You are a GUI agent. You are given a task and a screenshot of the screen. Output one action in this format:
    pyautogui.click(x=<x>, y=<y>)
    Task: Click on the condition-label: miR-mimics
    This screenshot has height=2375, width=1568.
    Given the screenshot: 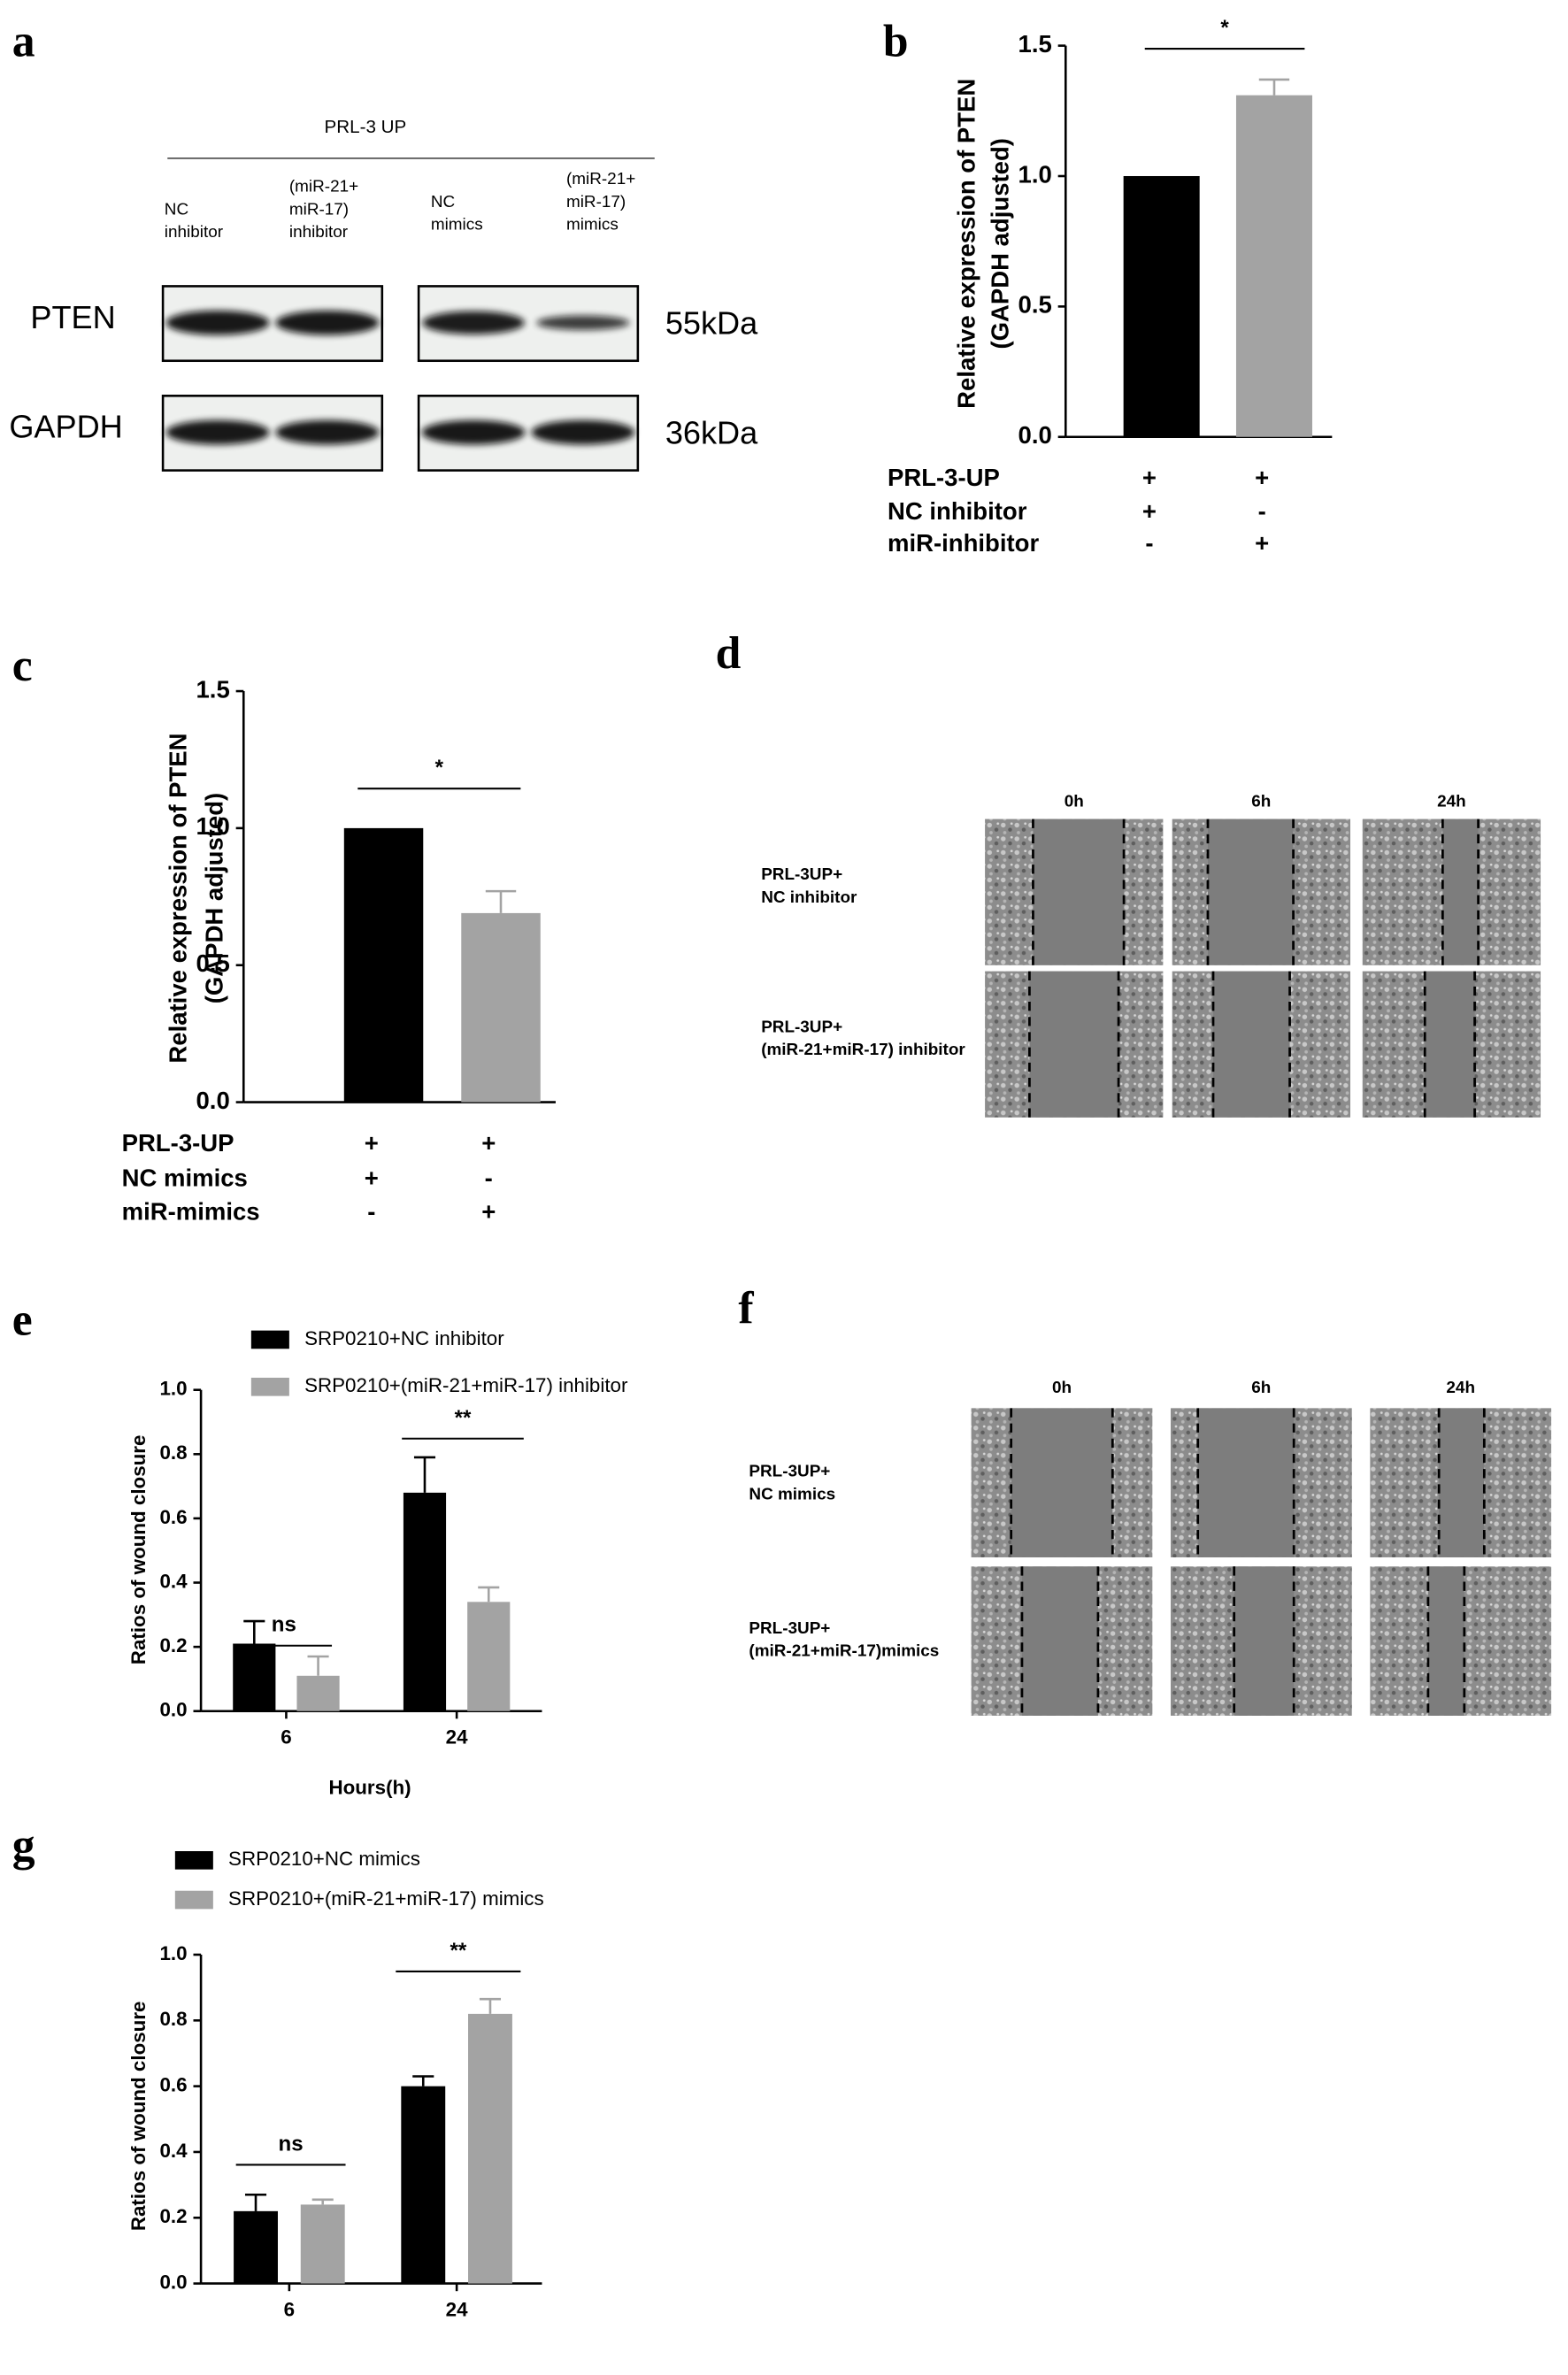 What is the action you would take?
    pyautogui.click(x=191, y=1211)
    